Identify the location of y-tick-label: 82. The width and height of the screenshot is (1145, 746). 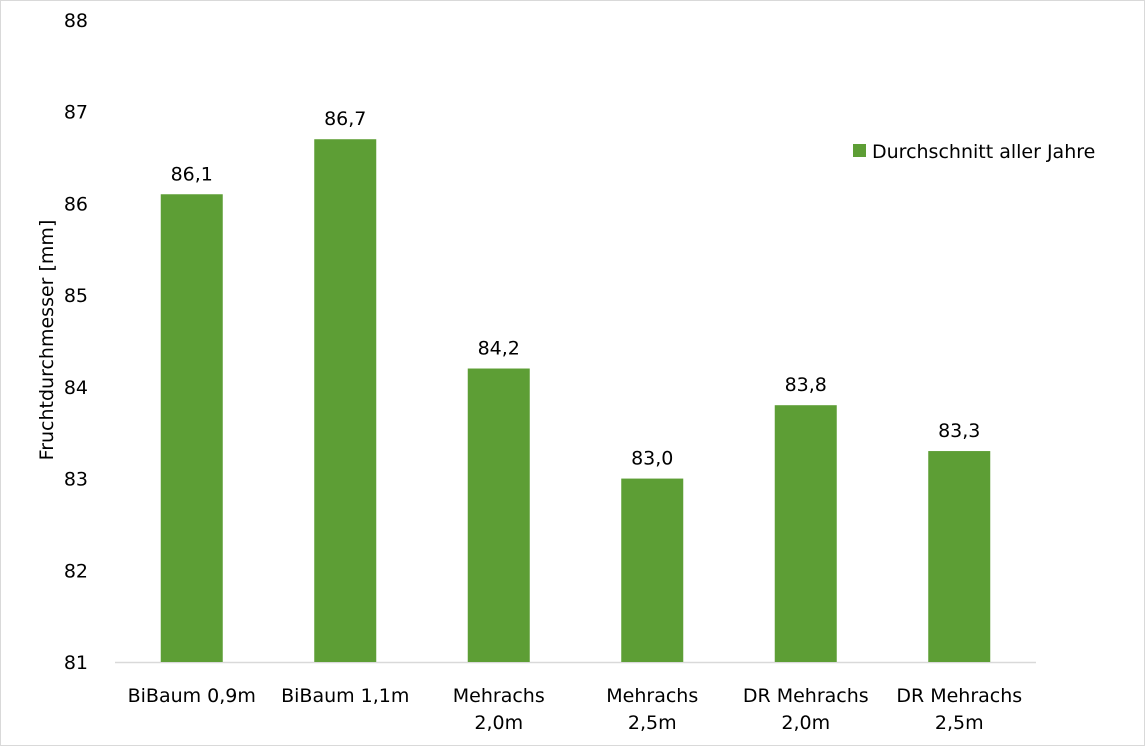
(76, 571).